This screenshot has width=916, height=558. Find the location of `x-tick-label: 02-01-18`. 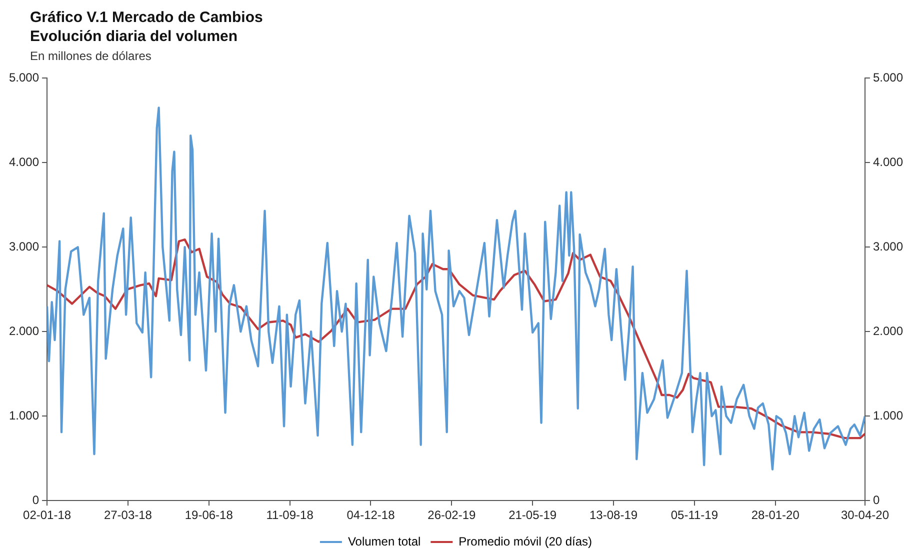

x-tick-label: 02-01-18 is located at coordinates (47, 515).